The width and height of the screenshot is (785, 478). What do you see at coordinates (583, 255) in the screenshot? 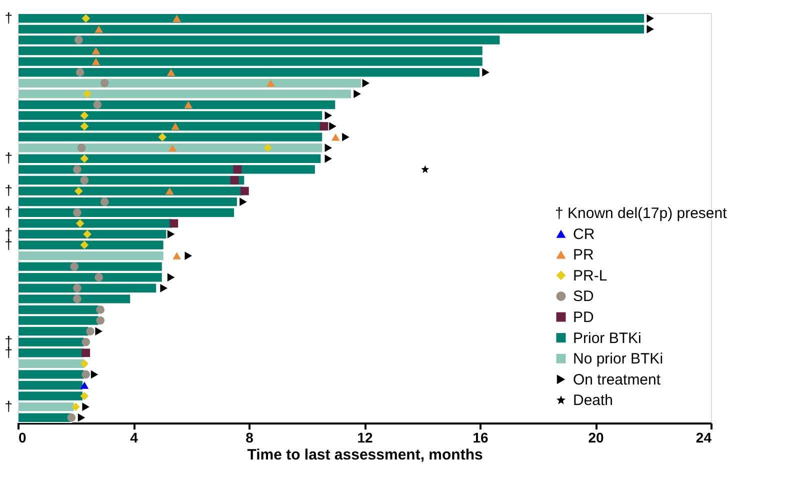
I see `legend-label: PR` at bounding box center [583, 255].